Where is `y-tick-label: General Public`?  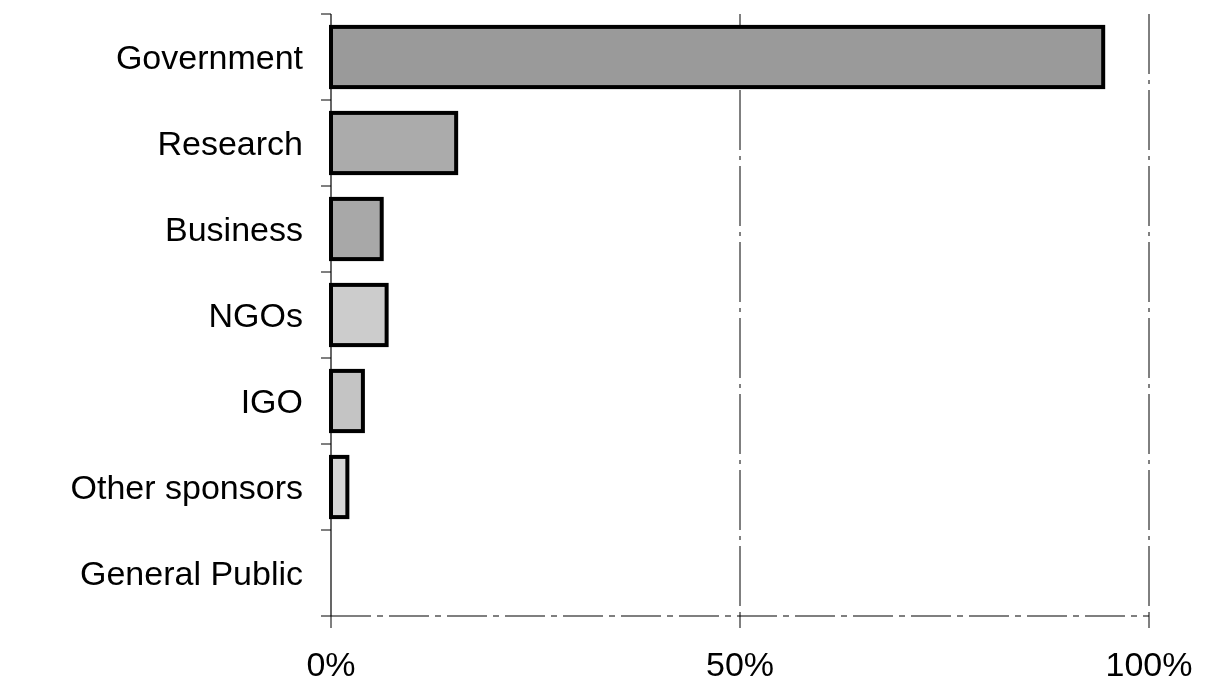 y-tick-label: General Public is located at coordinates (191, 572).